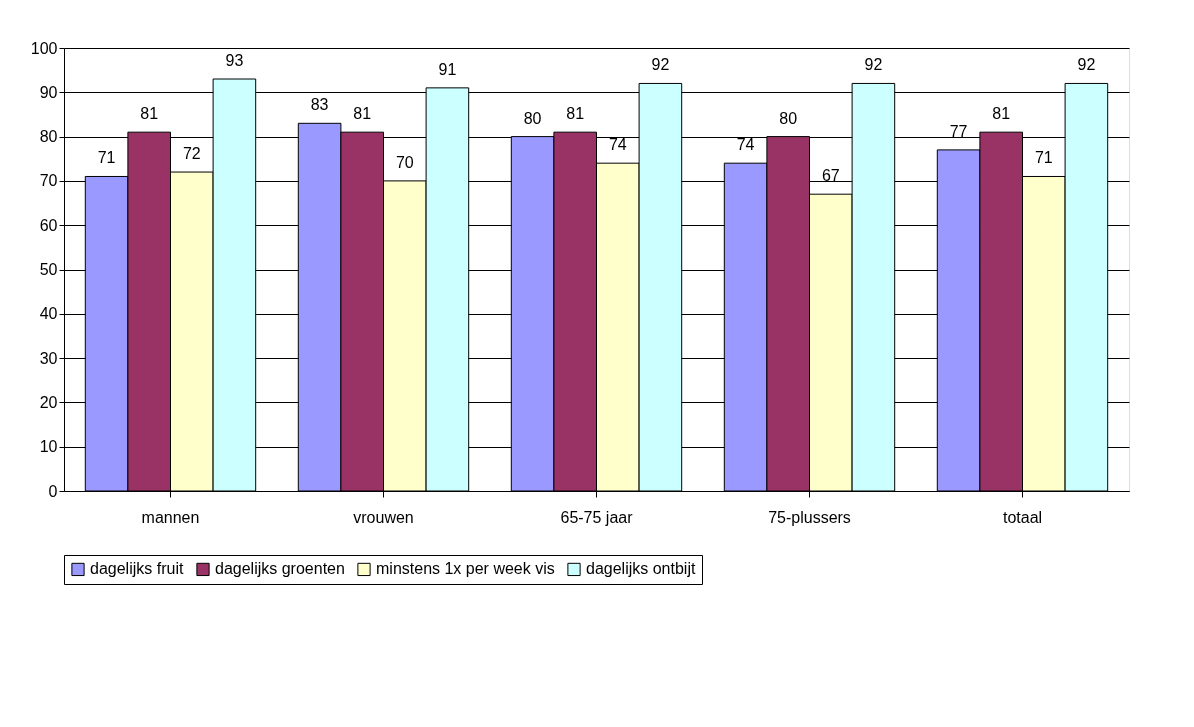  What do you see at coordinates (404, 162) in the screenshot?
I see `data-label: 70` at bounding box center [404, 162].